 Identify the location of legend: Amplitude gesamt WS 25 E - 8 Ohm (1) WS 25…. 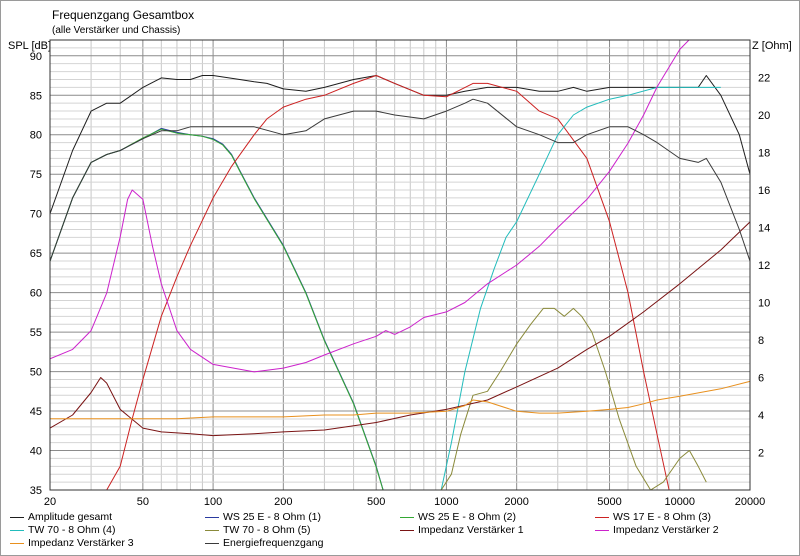
(400, 532).